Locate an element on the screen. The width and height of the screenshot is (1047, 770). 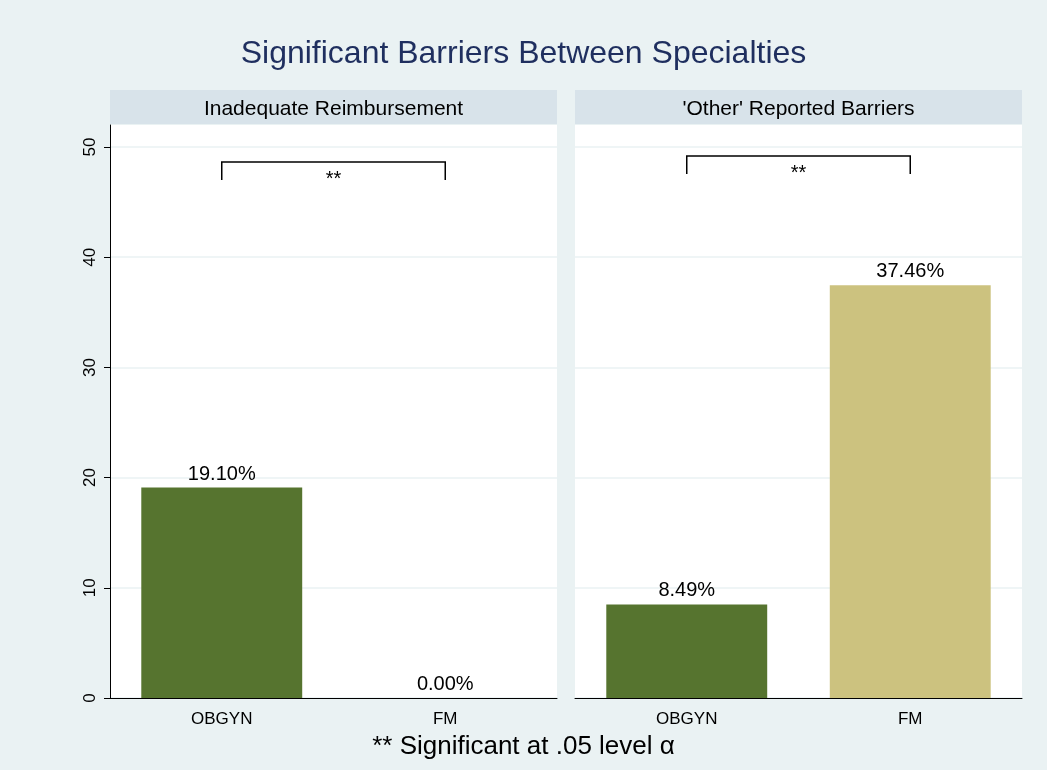
chart-title: Significant Barriers Between Specialties is located at coordinates (523, 52).